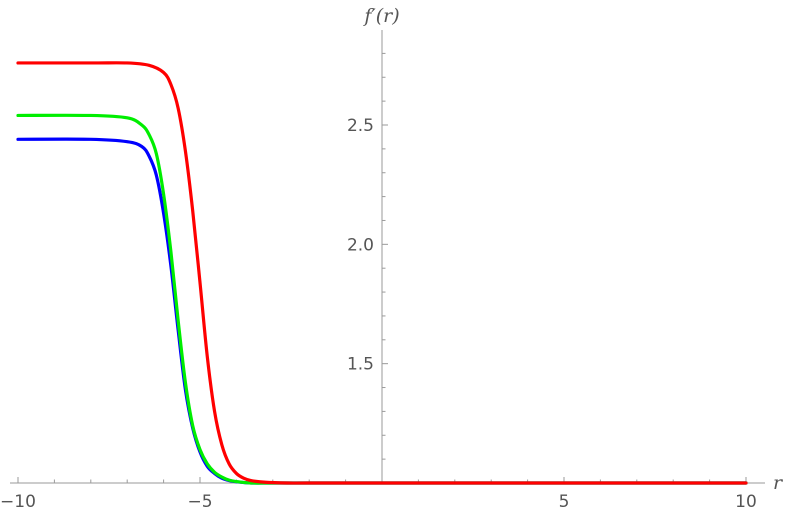 The image size is (790, 517). I want to click on y-axis-label: f′(r), so click(380, 16).